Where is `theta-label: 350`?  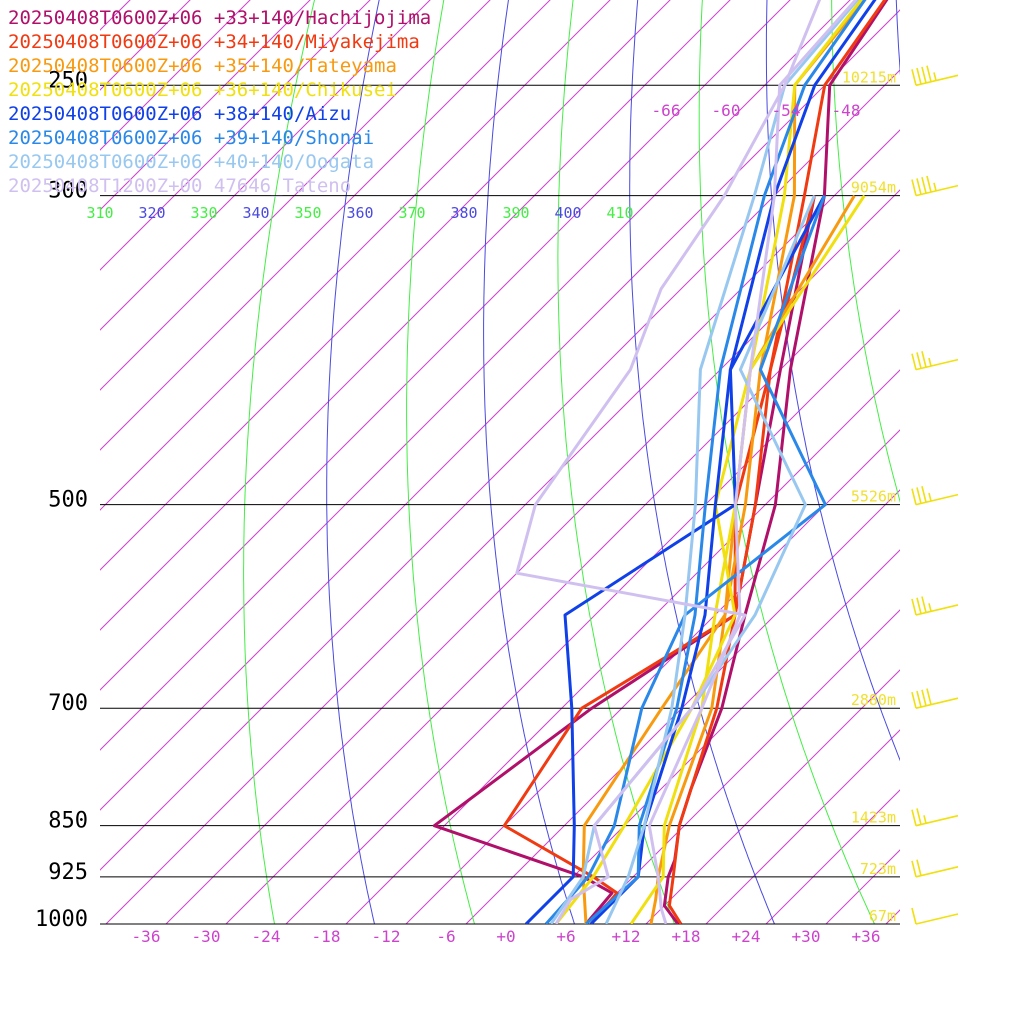
theta-label: 350 is located at coordinates (307, 213).